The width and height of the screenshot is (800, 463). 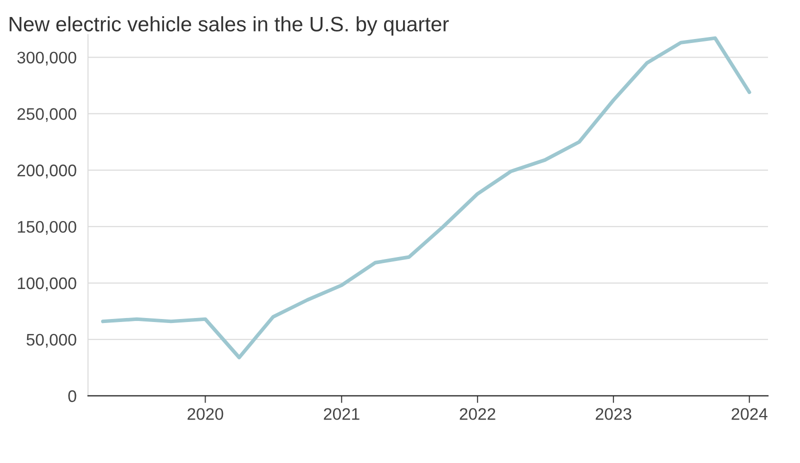 I want to click on y-tick-label: 50,000, so click(x=51, y=341).